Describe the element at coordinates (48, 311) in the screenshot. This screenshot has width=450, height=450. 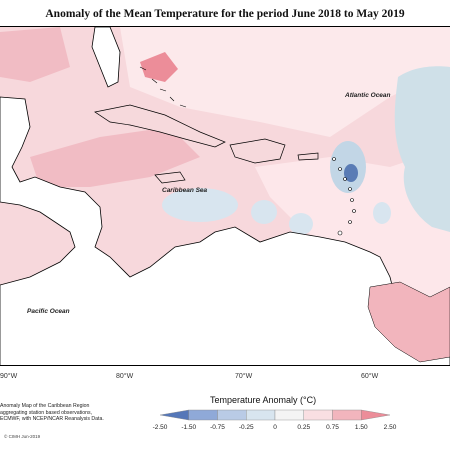
I see `pacific-ocean-label: Pacific Ocean` at that location.